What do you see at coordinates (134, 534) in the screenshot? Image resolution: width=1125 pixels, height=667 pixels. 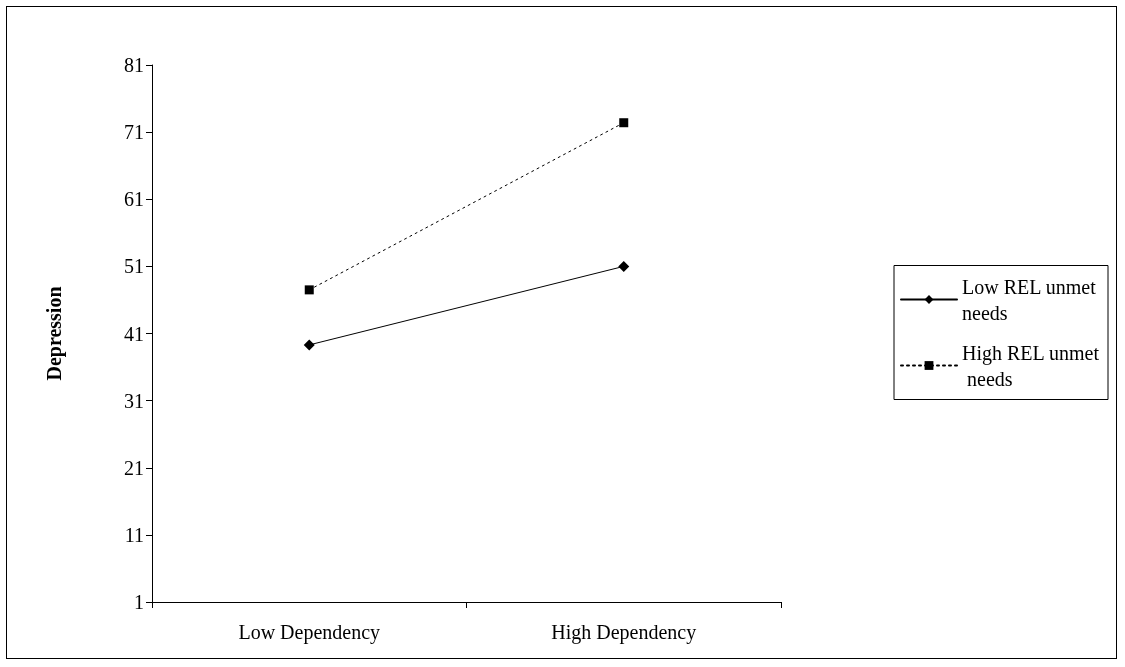 I see `y-tick-label: 11` at bounding box center [134, 534].